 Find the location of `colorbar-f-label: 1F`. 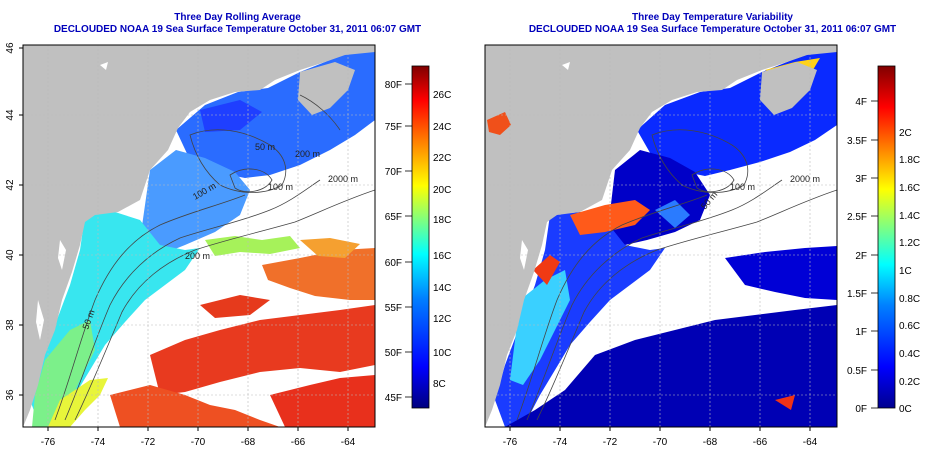

colorbar-f-label: 1F is located at coordinates (861, 332).